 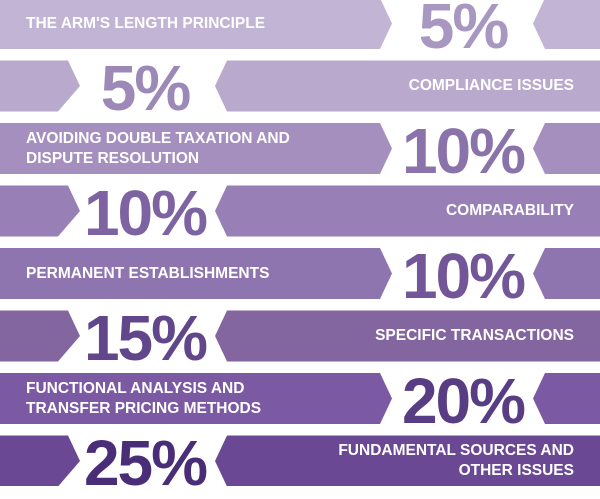 What do you see at coordinates (456, 450) in the screenshot?
I see `category-label-line: FUNDAMENTAL SOURCES AND` at bounding box center [456, 450].